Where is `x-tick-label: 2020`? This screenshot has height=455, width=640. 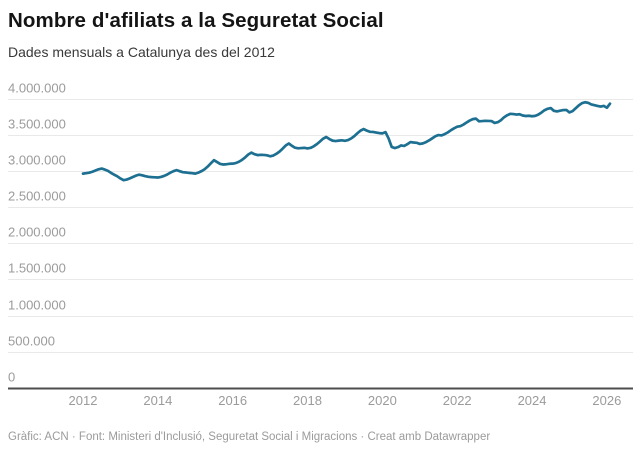
x-tick-label: 2020 is located at coordinates (382, 400).